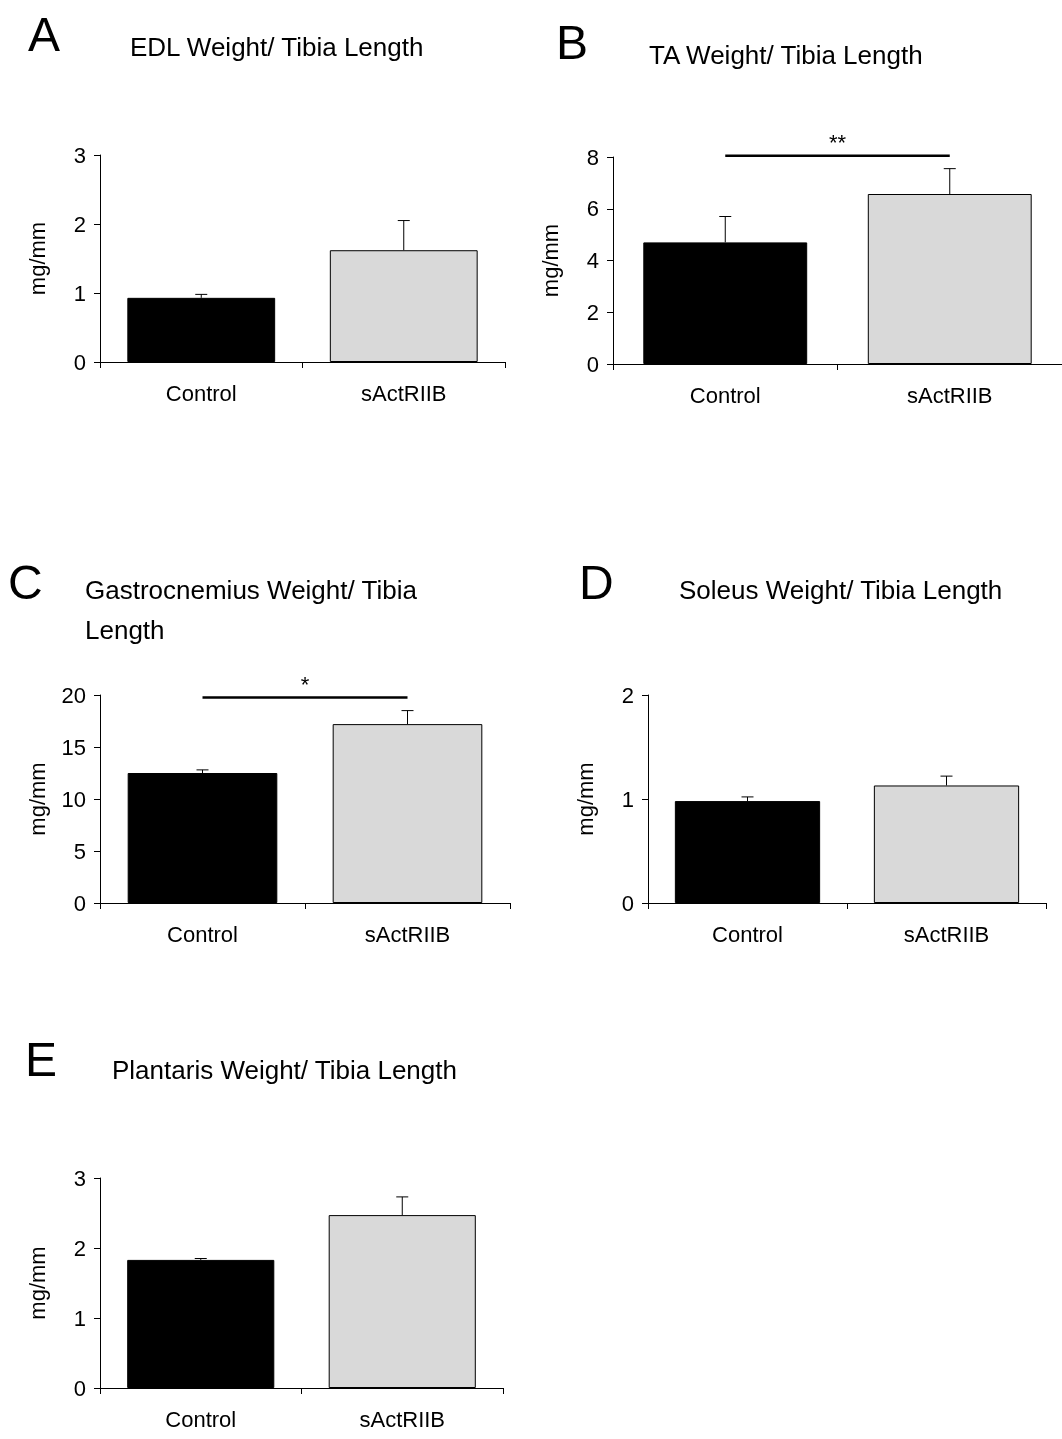 This screenshot has width=1062, height=1439. Describe the element at coordinates (841, 590) in the screenshot. I see `chart-title: Soleus Weight/ Tibia Length` at that location.